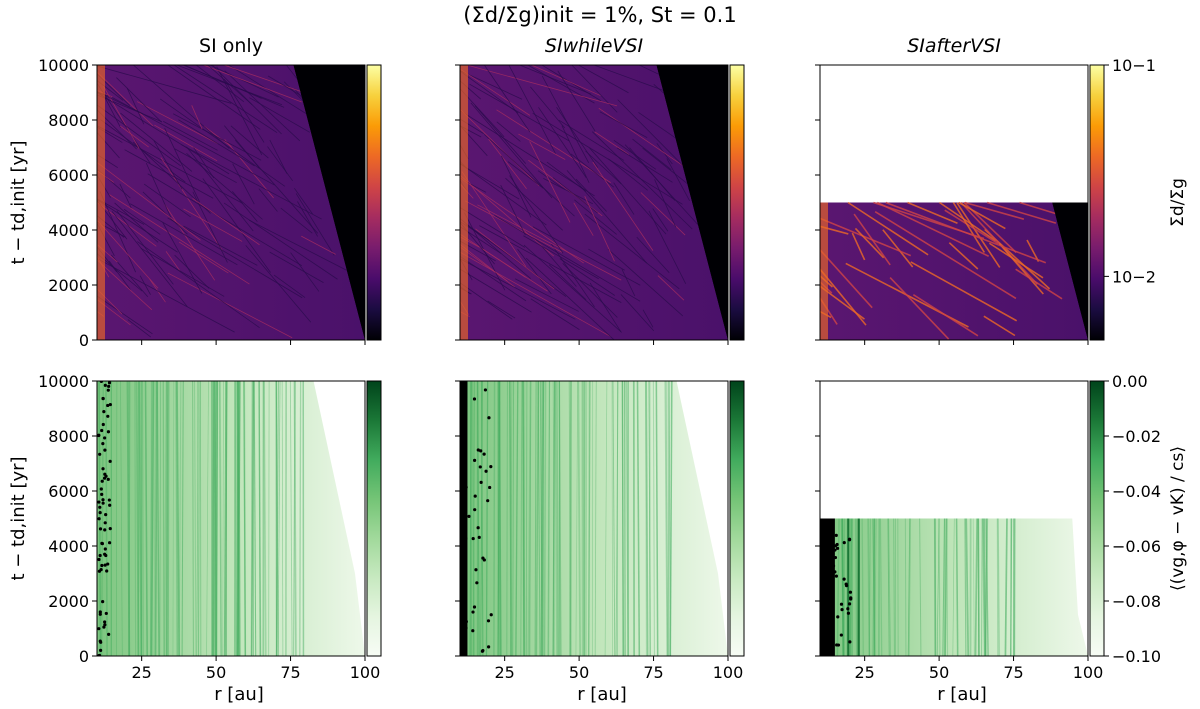 Image resolution: width=1200 pixels, height=709 pixels. Describe the element at coordinates (594, 46) in the screenshot. I see `panel-title: SIwhileVSI` at that location.